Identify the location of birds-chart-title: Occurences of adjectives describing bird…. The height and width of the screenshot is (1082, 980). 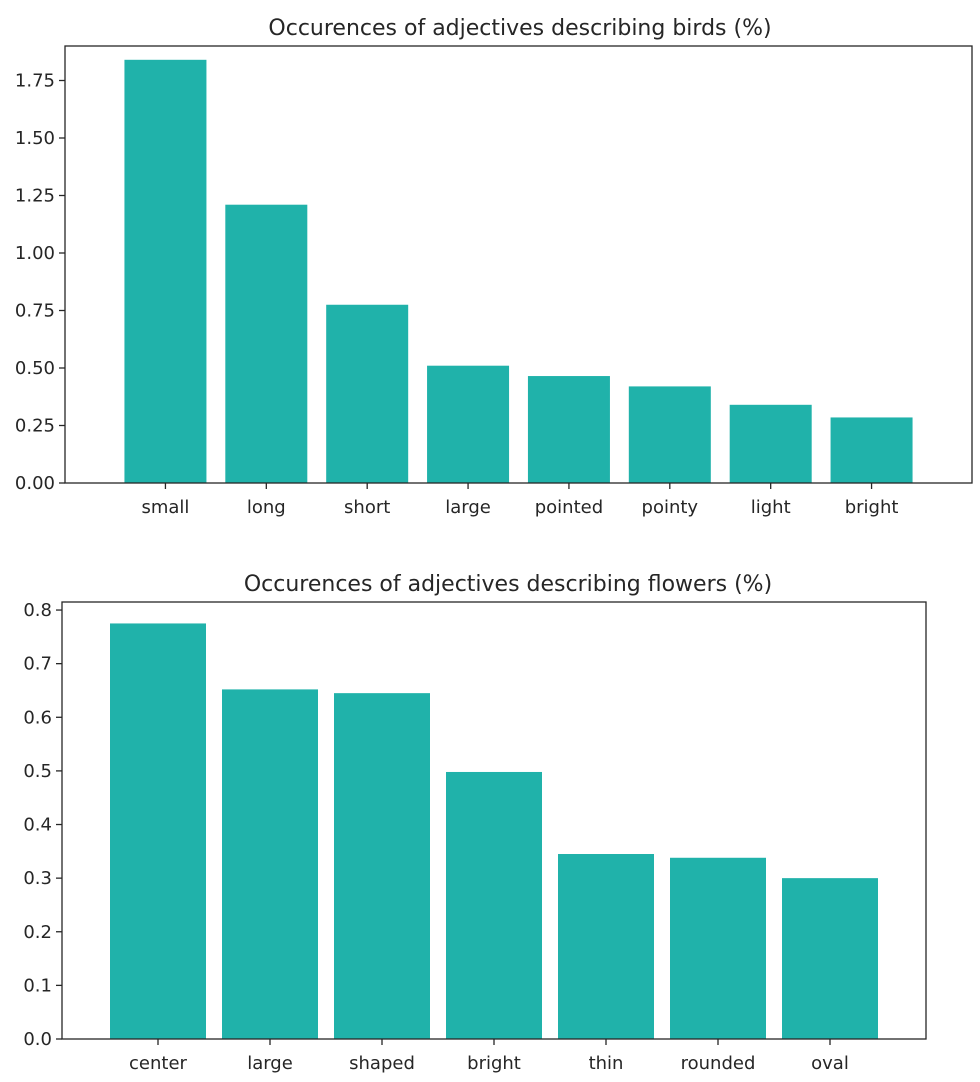
(519, 28).